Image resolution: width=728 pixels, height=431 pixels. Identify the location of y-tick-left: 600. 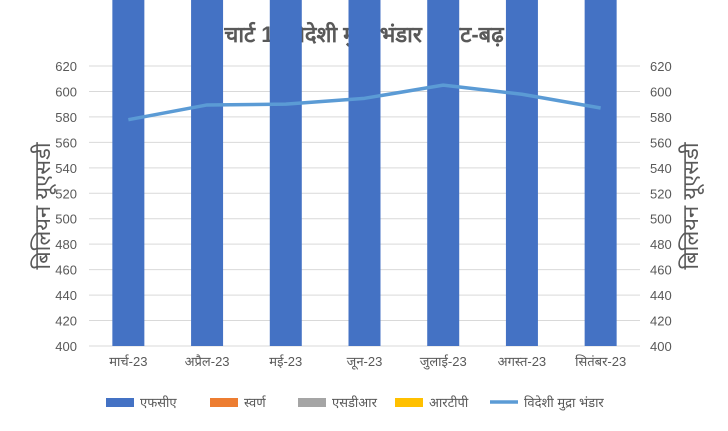
(66, 91).